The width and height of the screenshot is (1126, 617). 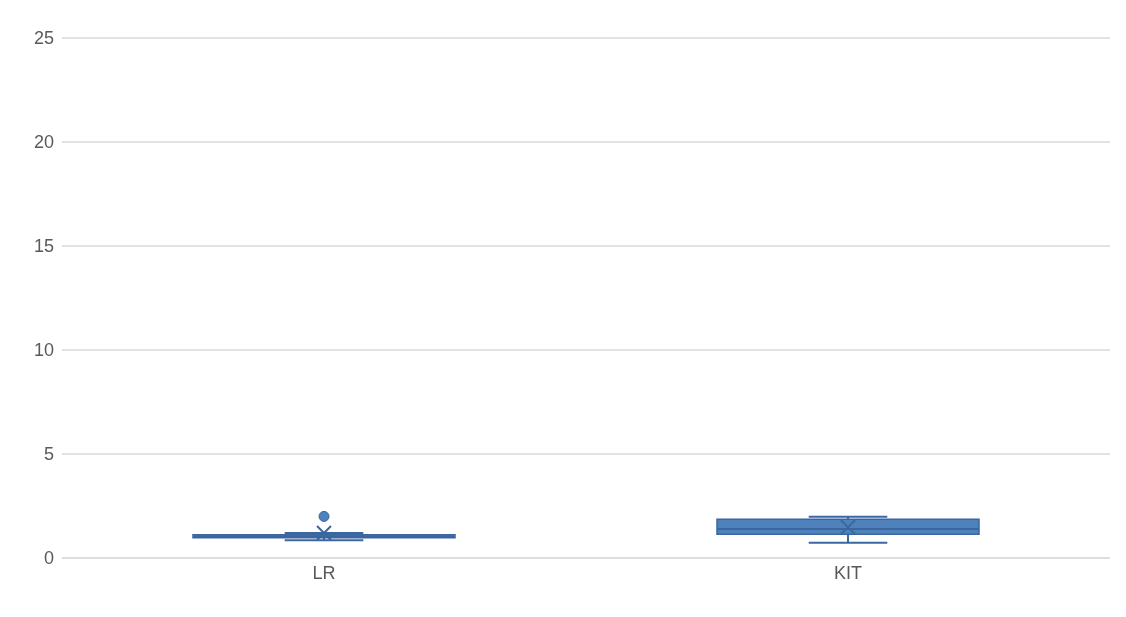 What do you see at coordinates (848, 572) in the screenshot?
I see `x-tick-label: KIT` at bounding box center [848, 572].